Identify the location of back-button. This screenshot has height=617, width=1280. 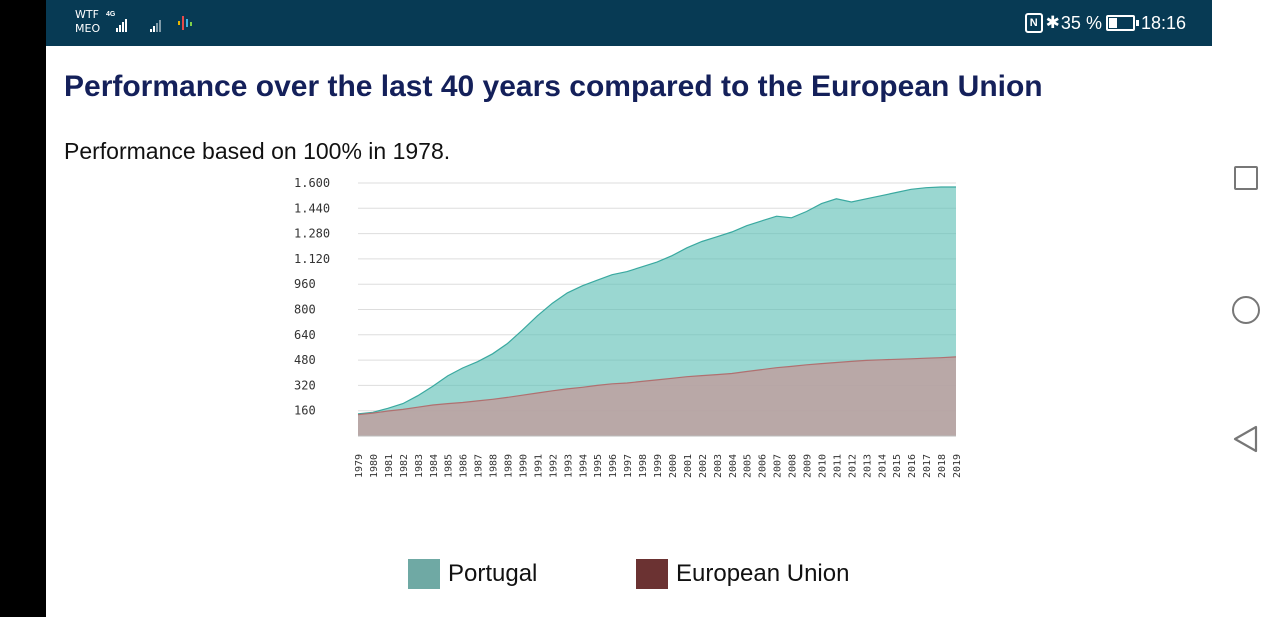
(1246, 439).